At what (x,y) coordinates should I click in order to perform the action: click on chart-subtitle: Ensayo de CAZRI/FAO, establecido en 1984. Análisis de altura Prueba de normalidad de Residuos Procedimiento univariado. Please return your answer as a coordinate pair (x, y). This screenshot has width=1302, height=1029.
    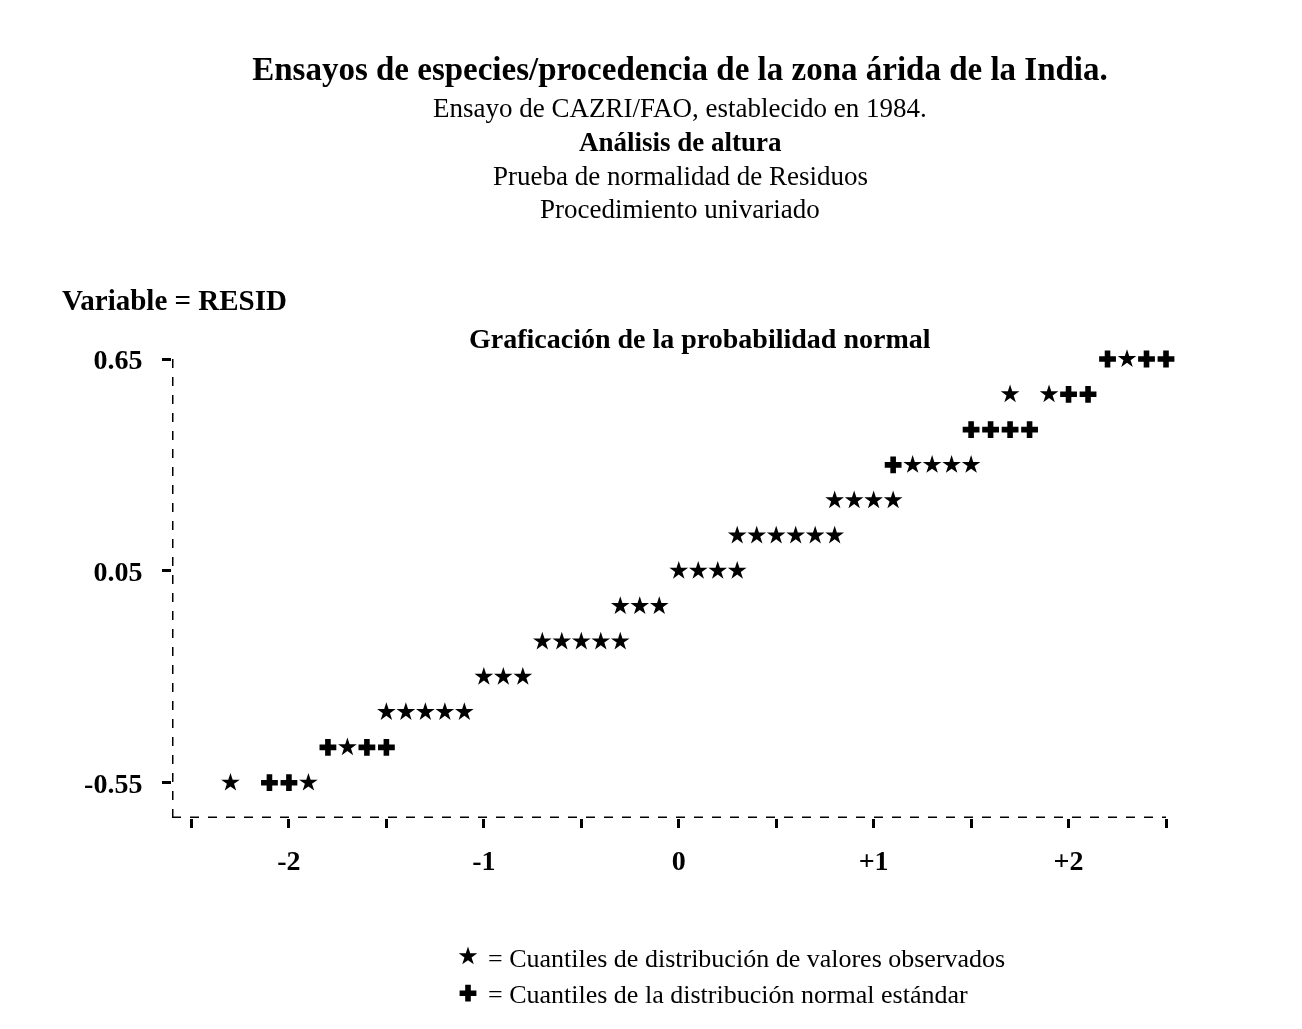
    Looking at the image, I should click on (680, 158).